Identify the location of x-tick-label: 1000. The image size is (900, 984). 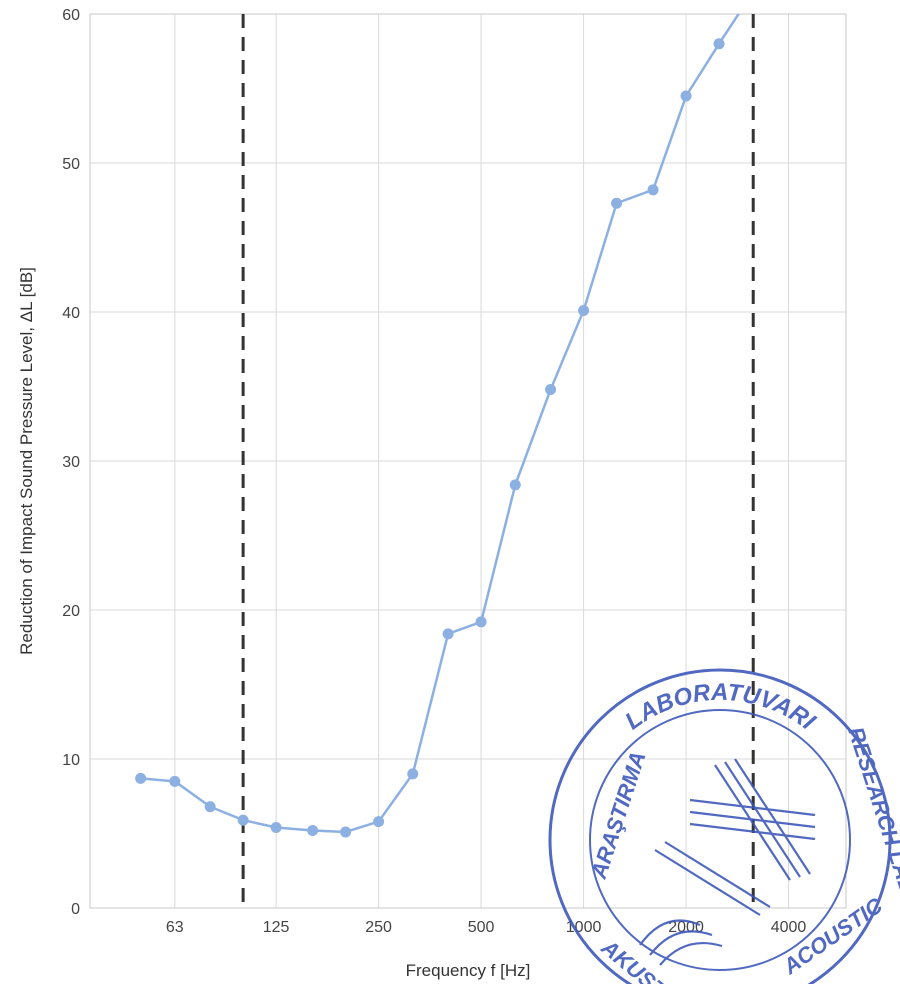
(584, 927).